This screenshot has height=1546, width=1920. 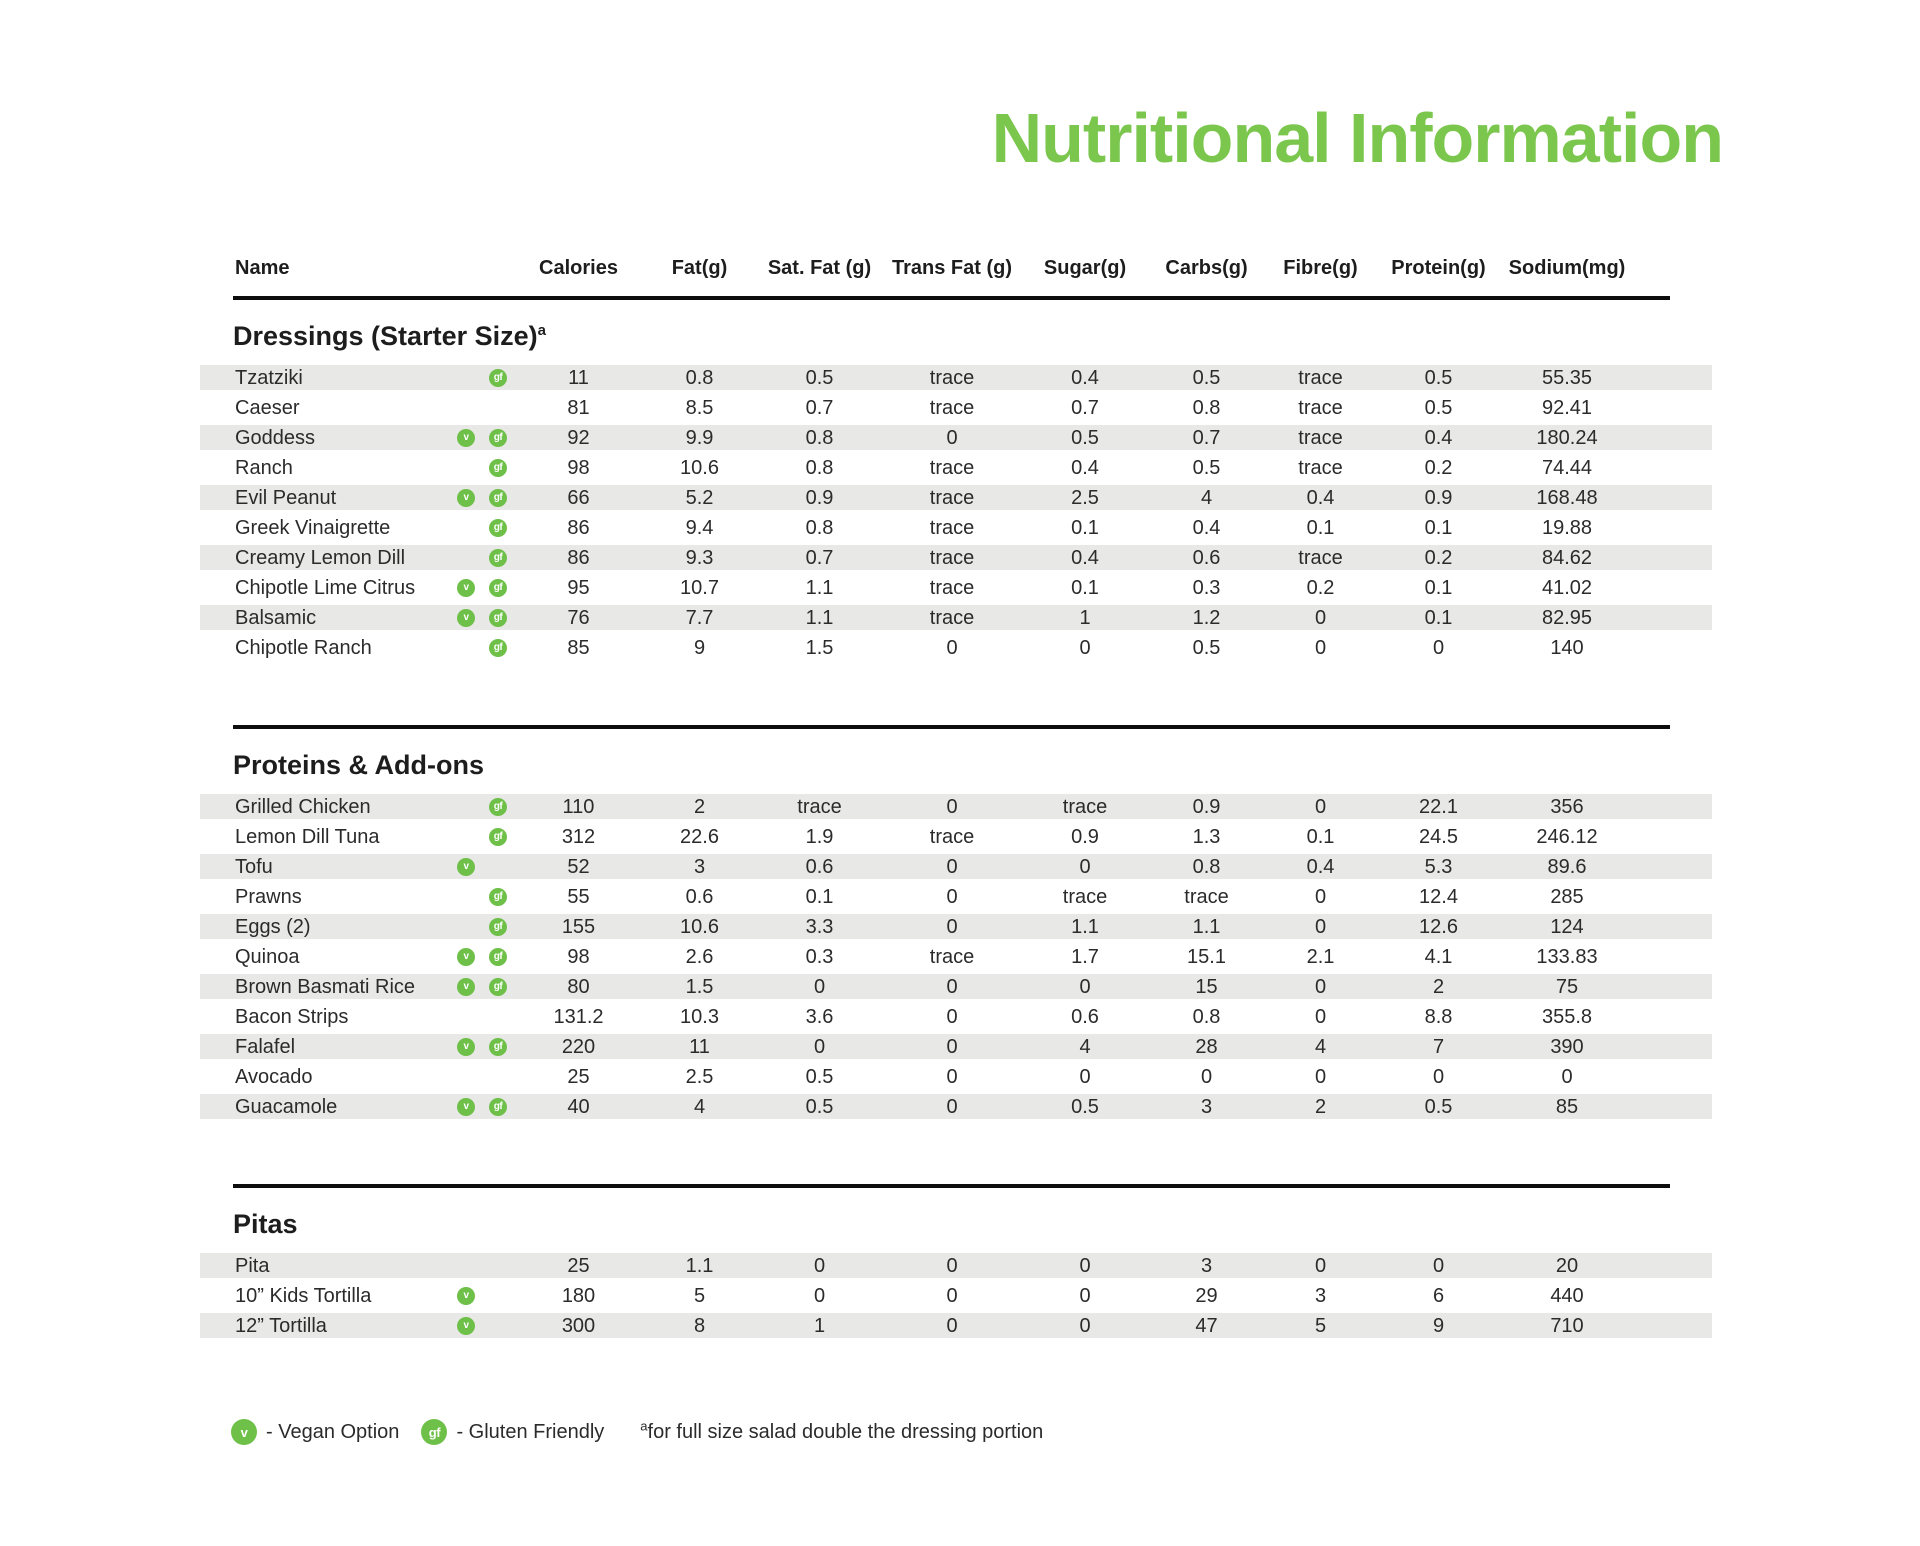 What do you see at coordinates (1206, 267) in the screenshot?
I see `column-header-carbs: Carbs(g)` at bounding box center [1206, 267].